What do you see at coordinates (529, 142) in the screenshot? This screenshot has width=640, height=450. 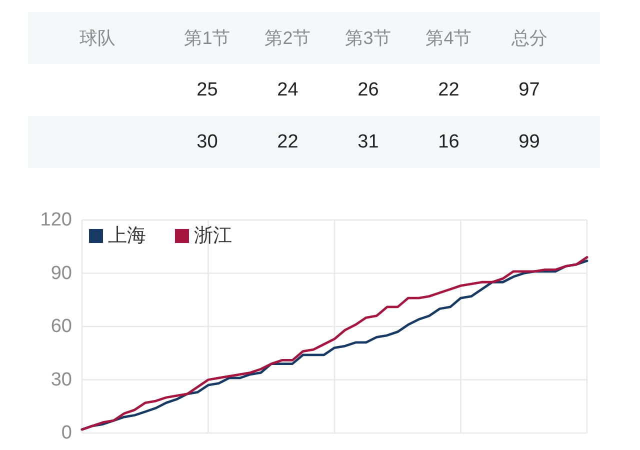 I see `value-label: 99` at bounding box center [529, 142].